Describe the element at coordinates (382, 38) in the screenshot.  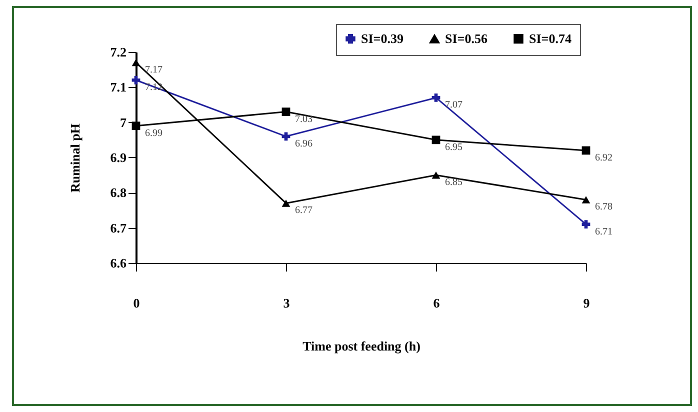
I see `legend-label: SI=0.39` at that location.